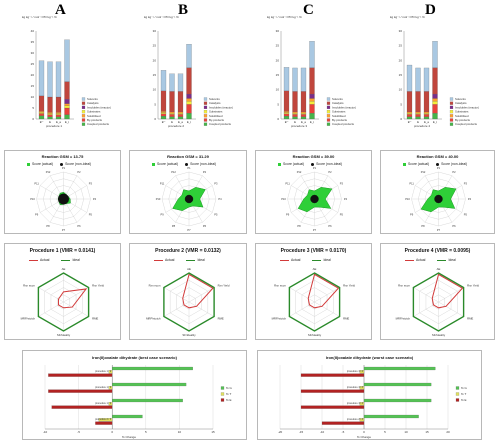 The image size is (498, 445). What do you see at coordinates (467, 107) in the screenshot?
I see `legend-label: Insolubles (reactor)` at bounding box center [467, 107].